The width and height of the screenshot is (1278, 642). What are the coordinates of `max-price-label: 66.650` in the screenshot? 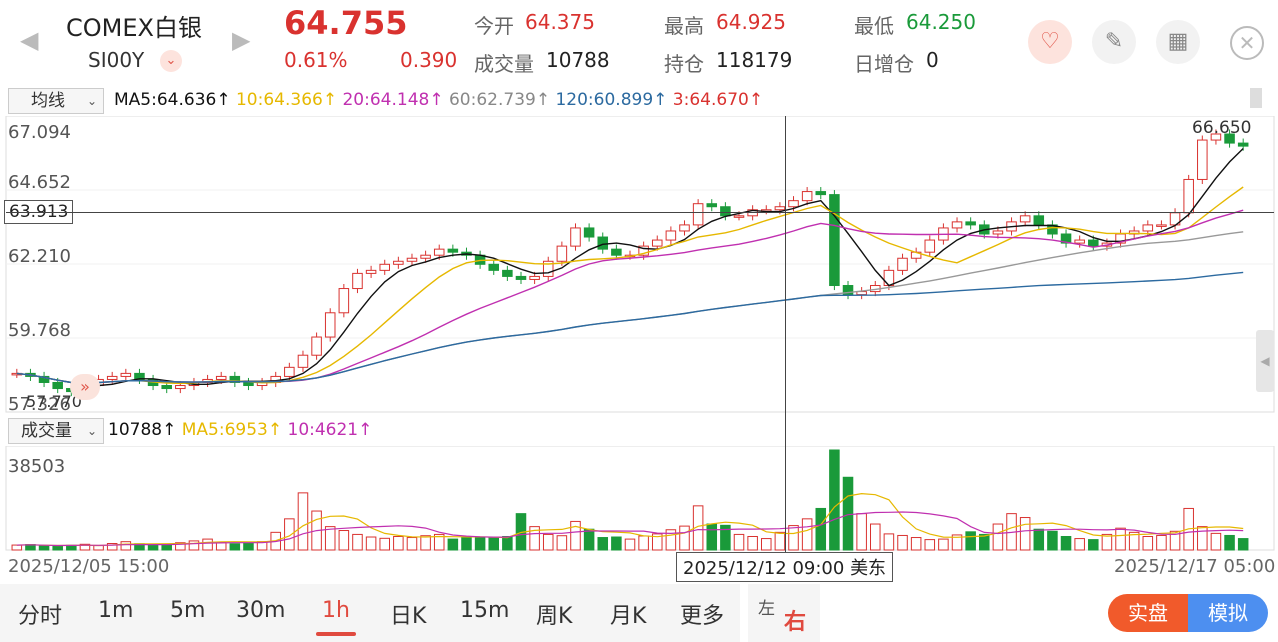 It's located at (1222, 128).